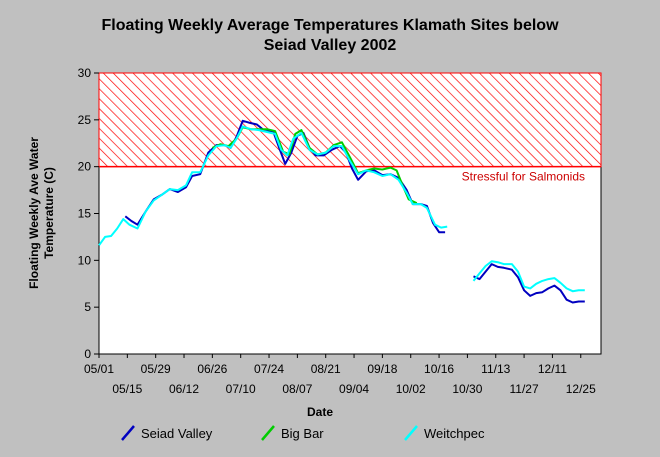  Describe the element at coordinates (49, 213) in the screenshot. I see `y-axis-label-line-2: Temperature (C)` at that location.